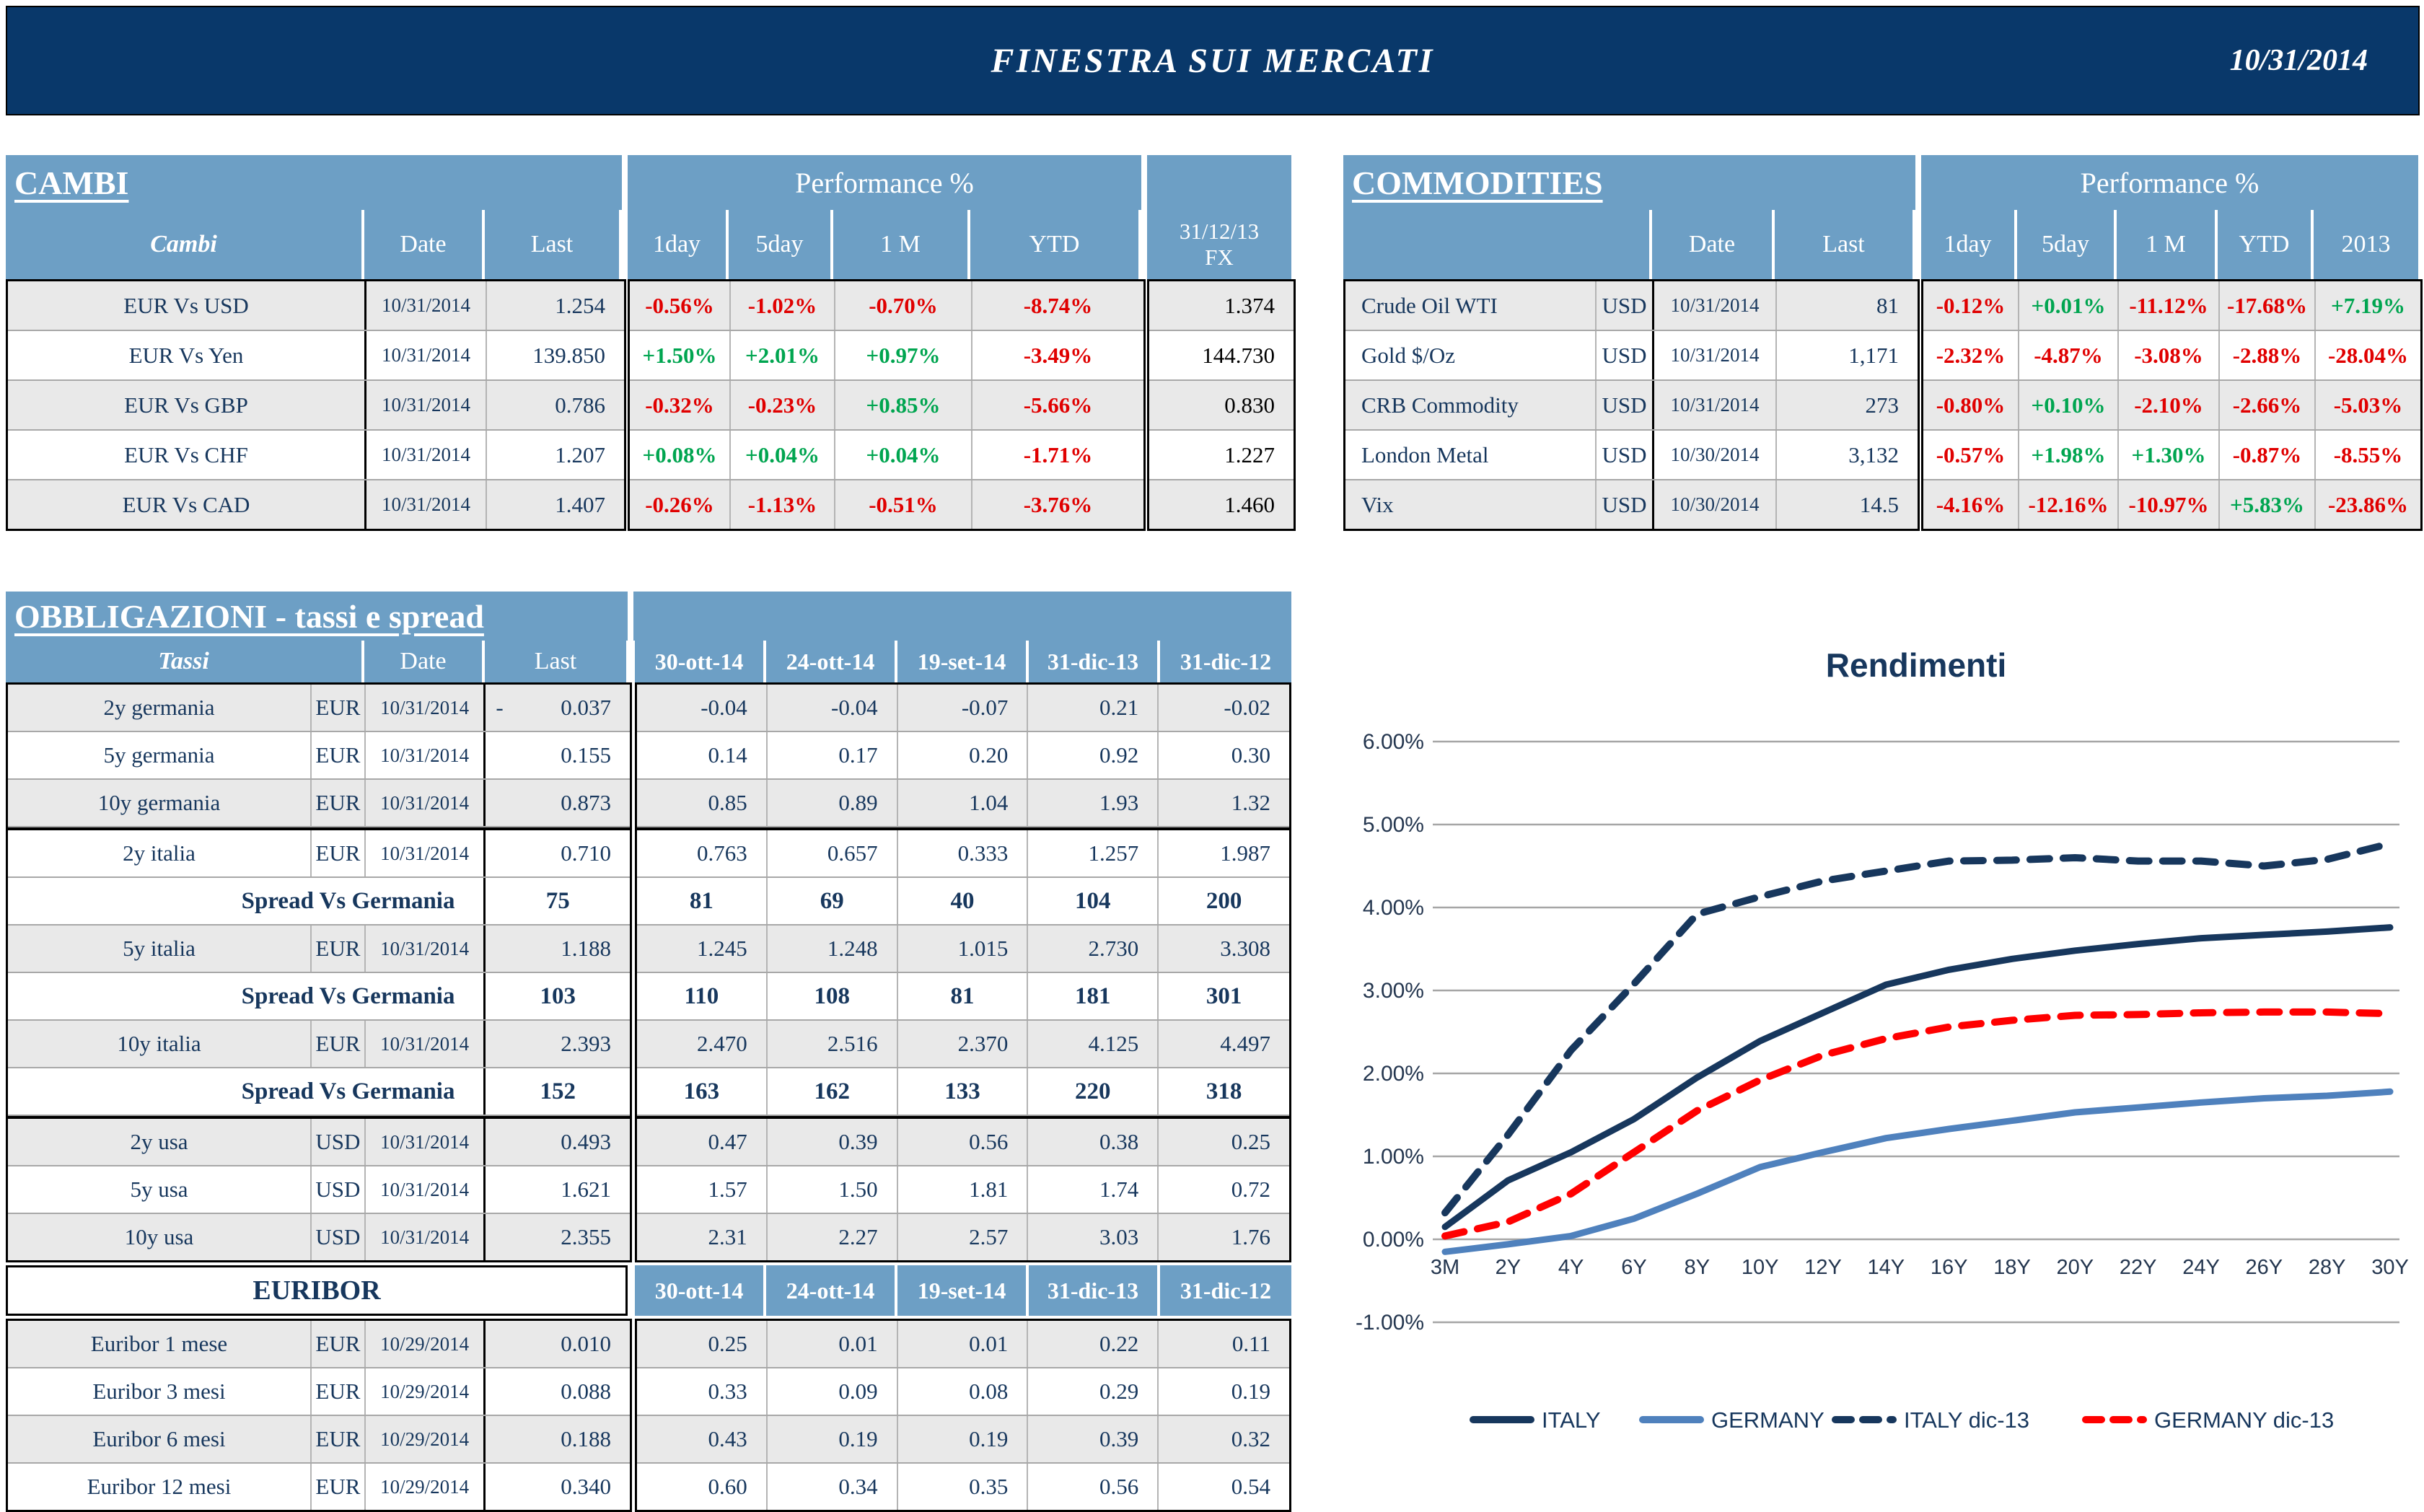  I want to click on cambi-title-row: CAMBI Performance %, so click(651, 183).